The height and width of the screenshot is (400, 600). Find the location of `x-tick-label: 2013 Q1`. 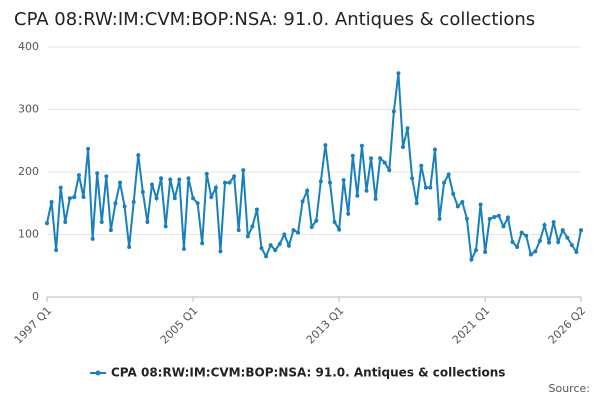

x-tick-label: 2013 Q1 is located at coordinates (325, 325).